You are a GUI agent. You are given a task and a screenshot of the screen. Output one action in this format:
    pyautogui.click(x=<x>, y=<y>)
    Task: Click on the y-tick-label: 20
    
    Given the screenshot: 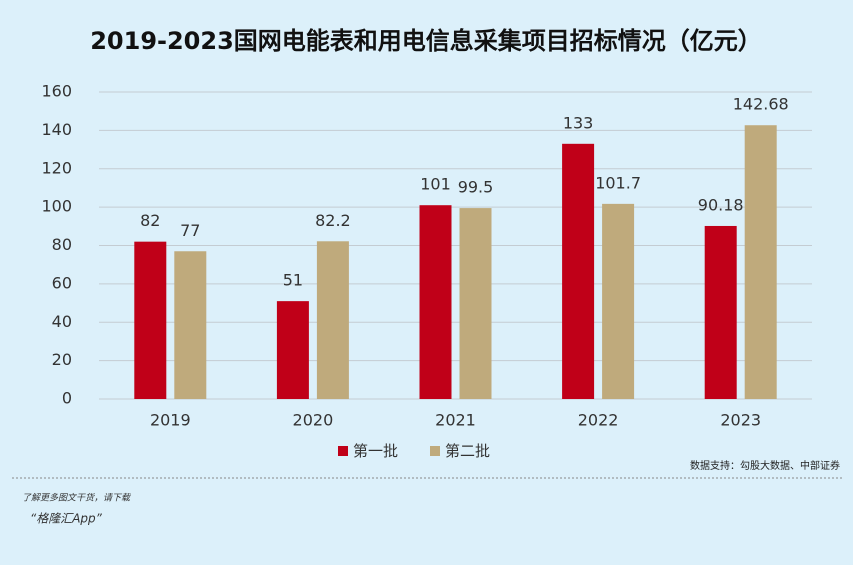 What is the action you would take?
    pyautogui.click(x=62, y=359)
    